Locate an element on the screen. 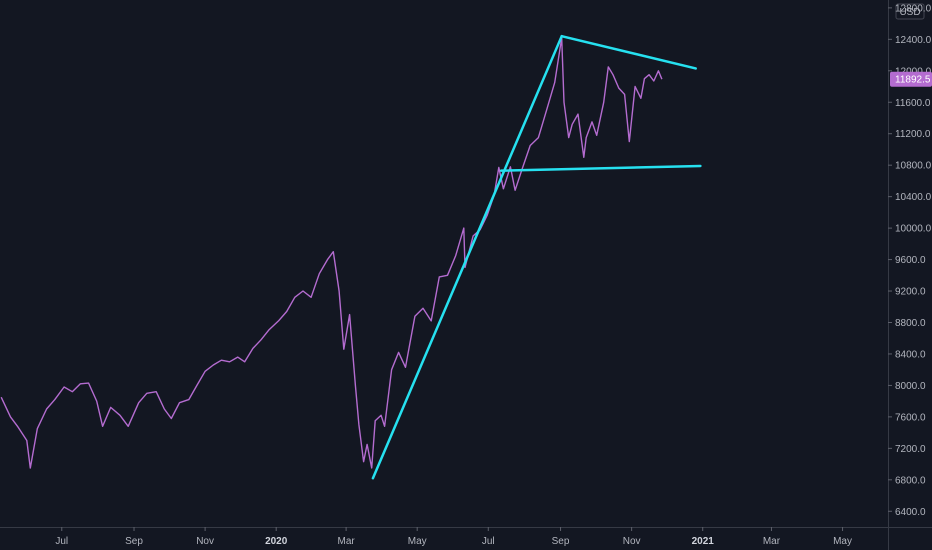 The height and width of the screenshot is (550, 932). last-price-label: 11892.5 is located at coordinates (913, 80).